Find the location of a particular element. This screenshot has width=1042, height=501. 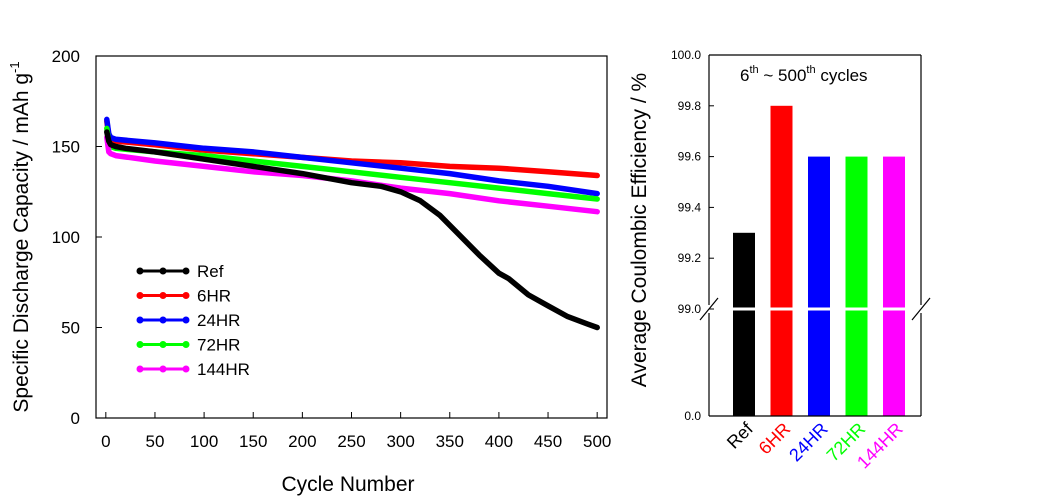

bar-6hr is located at coordinates (782, 261).